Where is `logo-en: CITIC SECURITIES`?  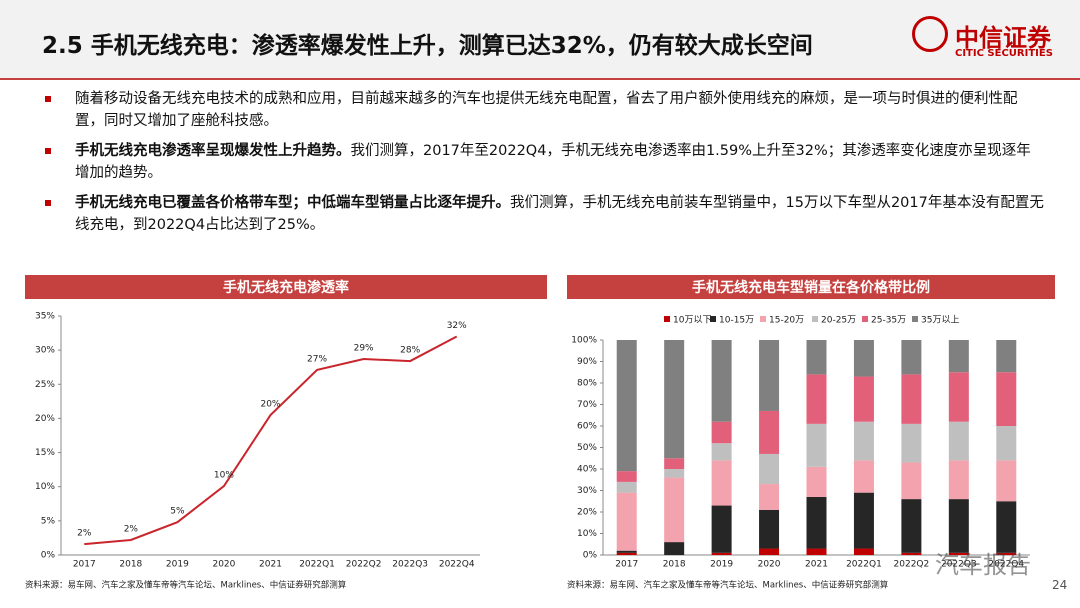 logo-en: CITIC SECURITIES is located at coordinates (1004, 53).